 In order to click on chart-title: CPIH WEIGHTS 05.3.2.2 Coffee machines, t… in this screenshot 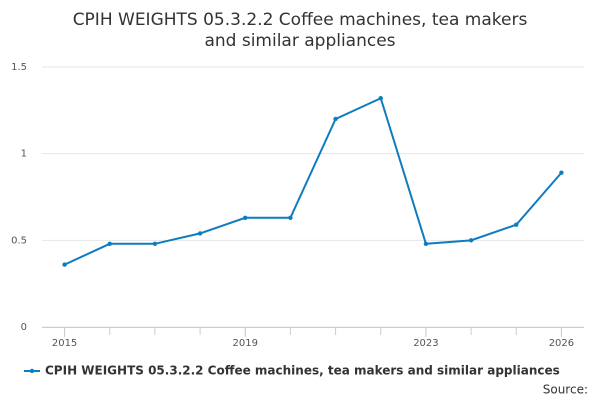, I will do `click(300, 30)`.